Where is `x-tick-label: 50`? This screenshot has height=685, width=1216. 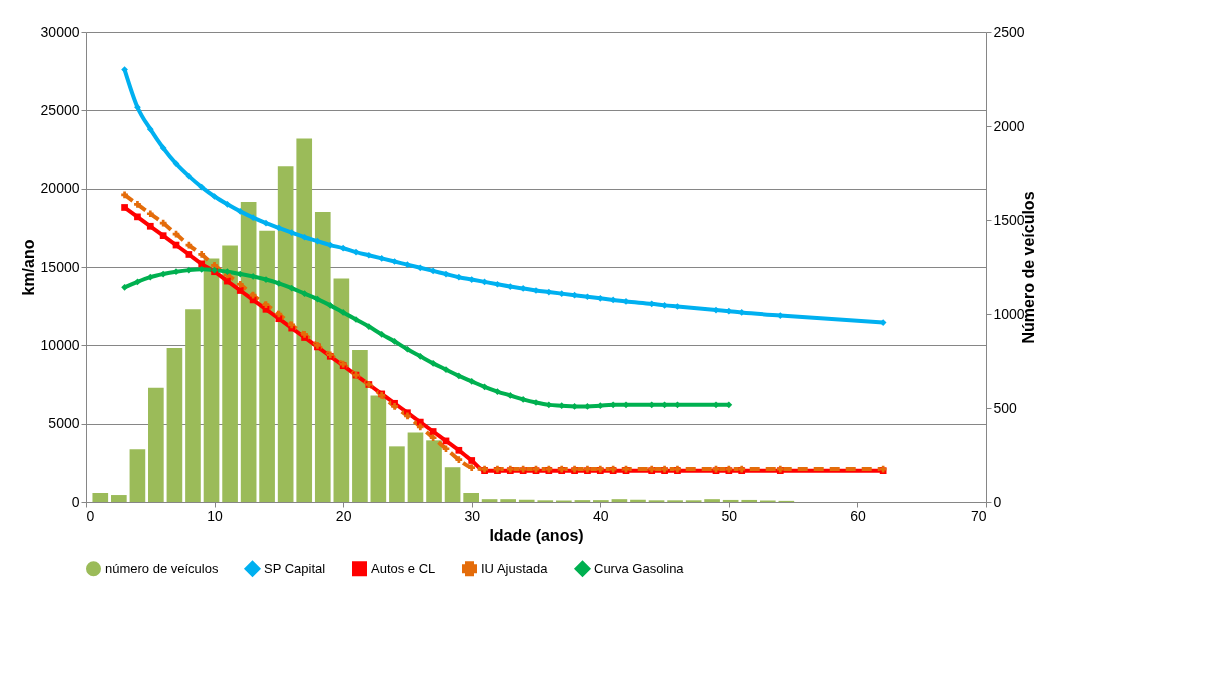
x-tick-label: 50 is located at coordinates (729, 515).